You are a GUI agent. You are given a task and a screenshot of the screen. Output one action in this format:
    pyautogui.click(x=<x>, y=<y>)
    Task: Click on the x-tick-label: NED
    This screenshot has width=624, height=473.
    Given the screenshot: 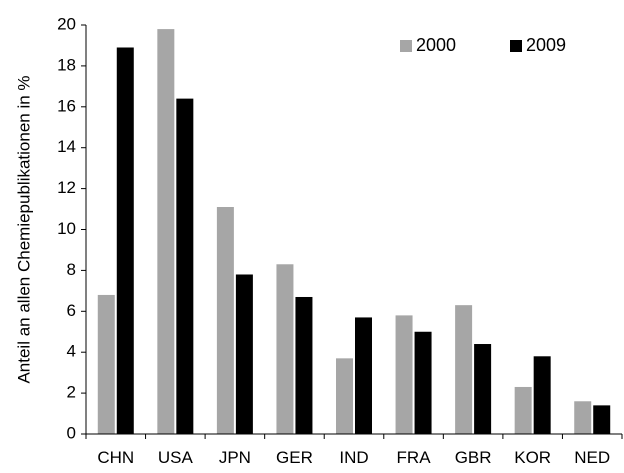 What is the action you would take?
    pyautogui.click(x=592, y=457)
    